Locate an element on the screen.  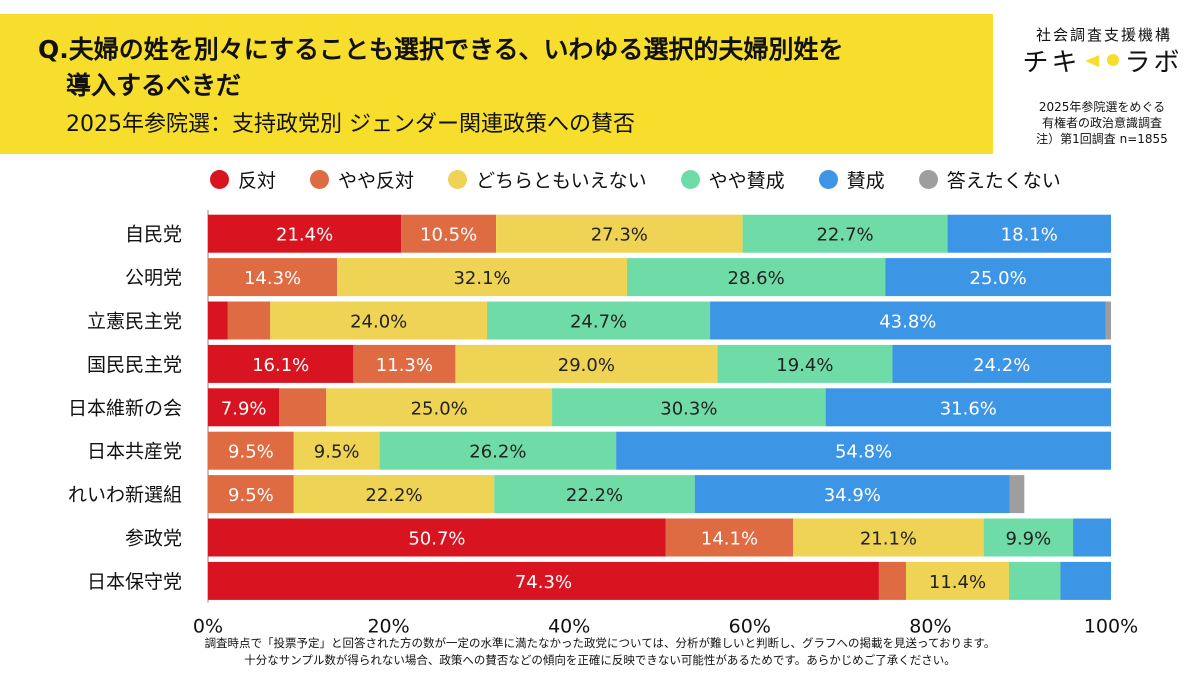
dot-icon is located at coordinates (1112, 60).